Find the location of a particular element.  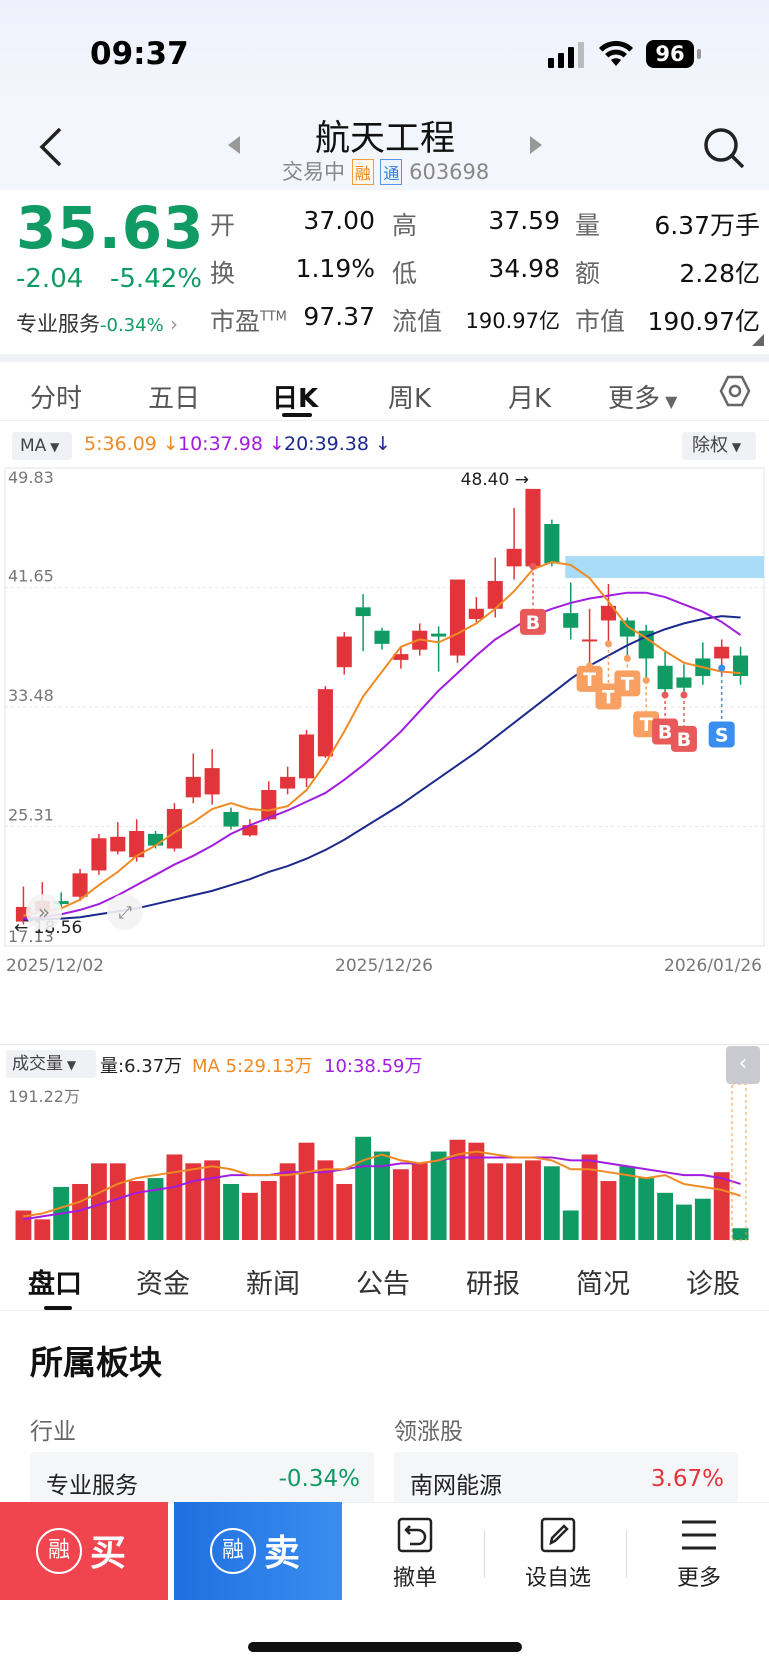

tab-five-day: 五日 is located at coordinates (174, 399).